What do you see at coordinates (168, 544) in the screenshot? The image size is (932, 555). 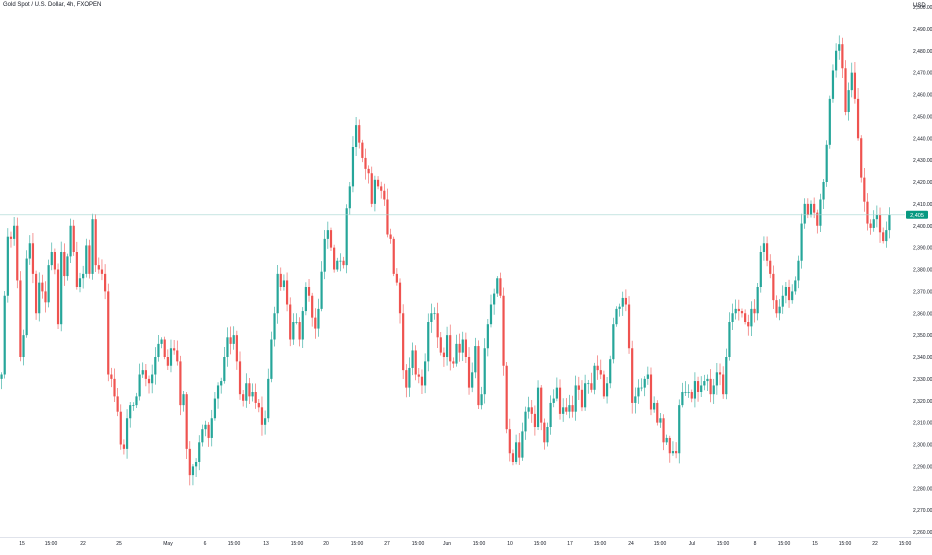 I see `time-tick-label: May` at bounding box center [168, 544].